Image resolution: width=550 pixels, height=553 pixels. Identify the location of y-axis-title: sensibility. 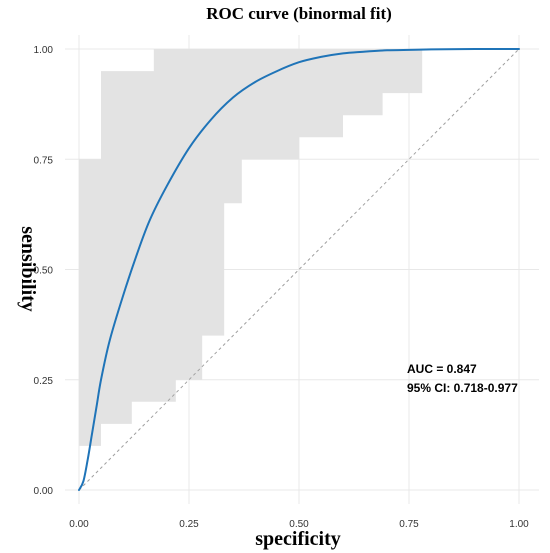
(28, 269).